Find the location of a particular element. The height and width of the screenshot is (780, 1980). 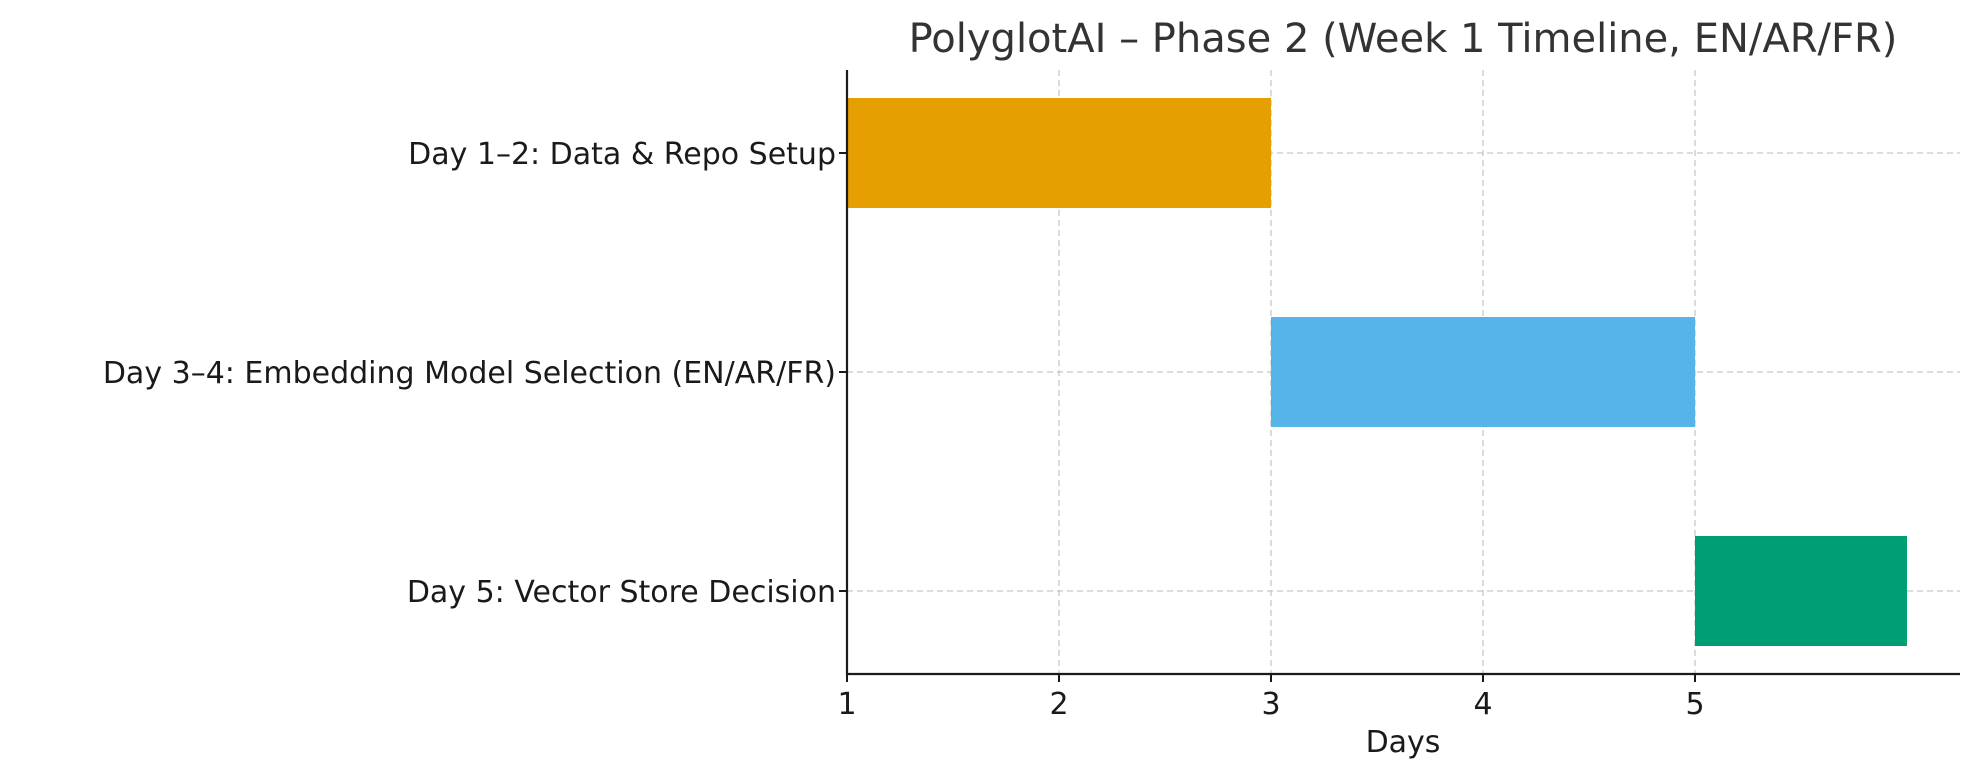

task-label: Day 1–2: Data & Repo Setup is located at coordinates (622, 154).